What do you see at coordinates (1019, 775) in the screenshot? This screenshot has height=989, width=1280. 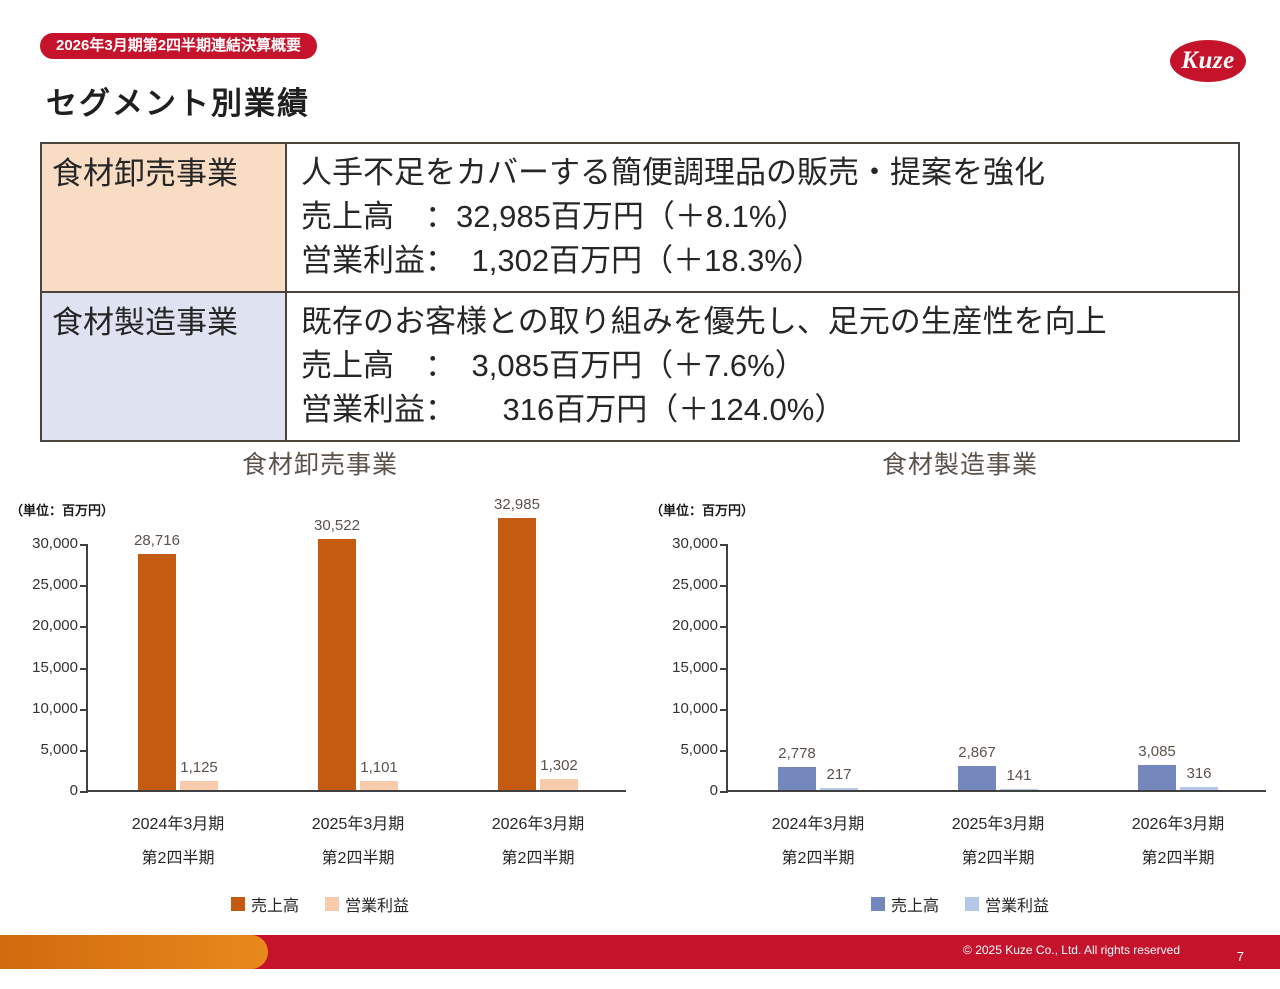 I see `bar-value-label: 141` at bounding box center [1019, 775].